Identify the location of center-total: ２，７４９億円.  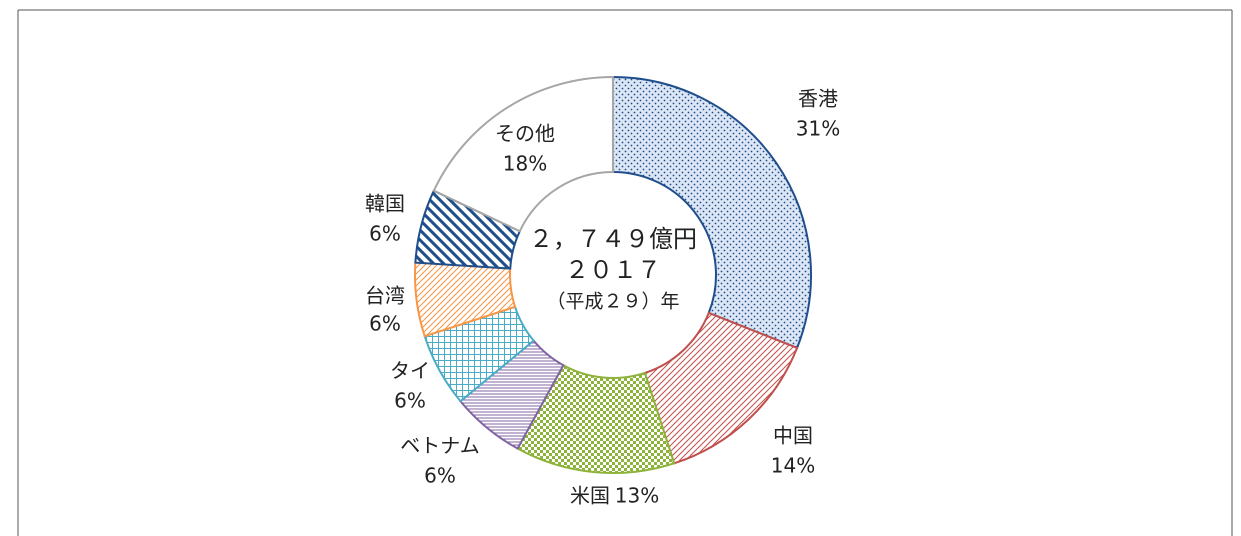
(613, 239).